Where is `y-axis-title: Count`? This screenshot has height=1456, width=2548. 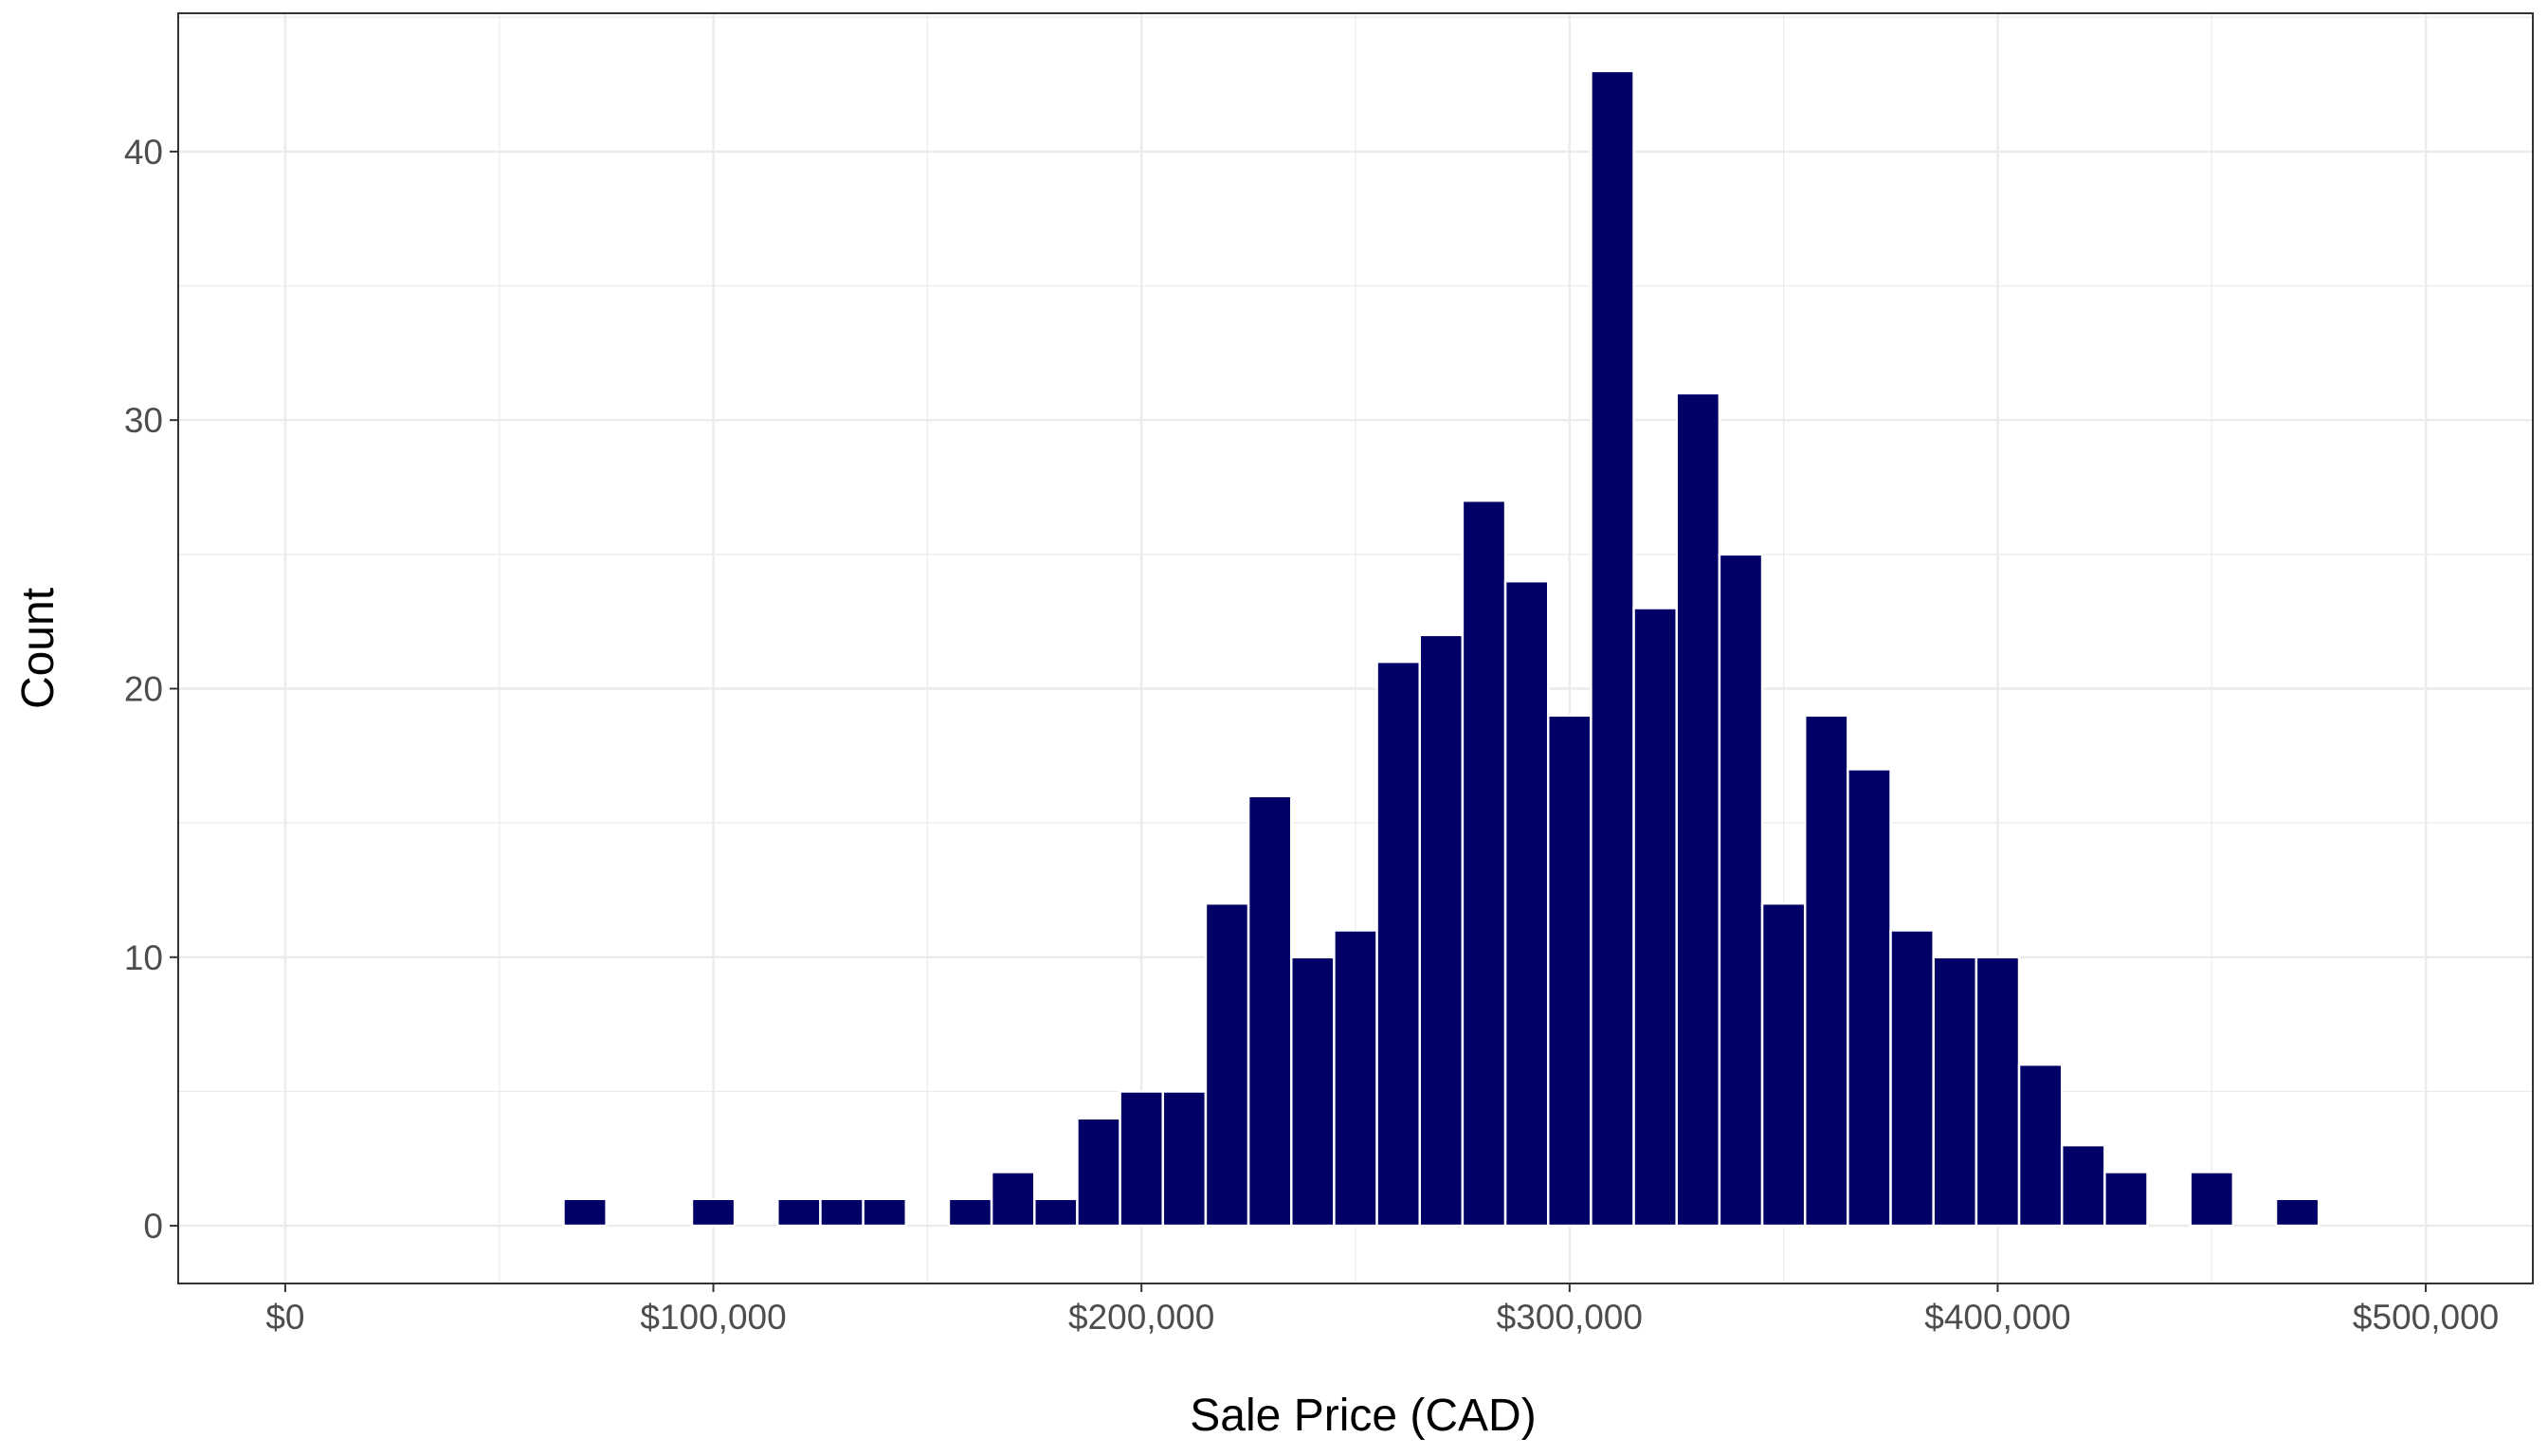
y-axis-title: Count is located at coordinates (38, 648).